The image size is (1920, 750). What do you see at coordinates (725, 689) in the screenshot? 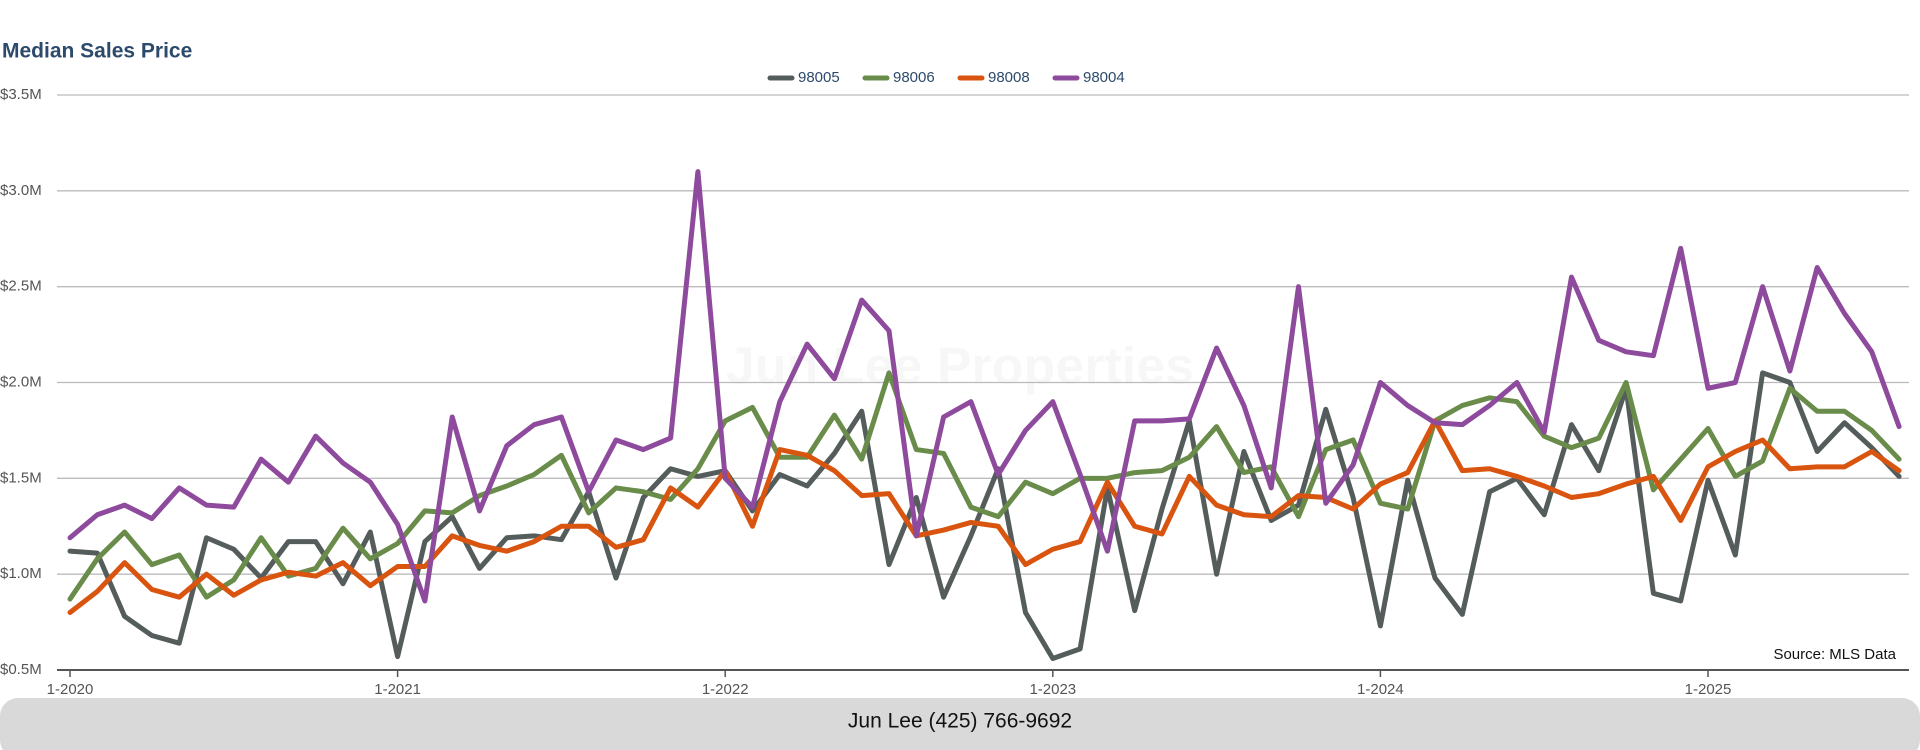
I see `x-tick-label: 1-2022` at bounding box center [725, 689].